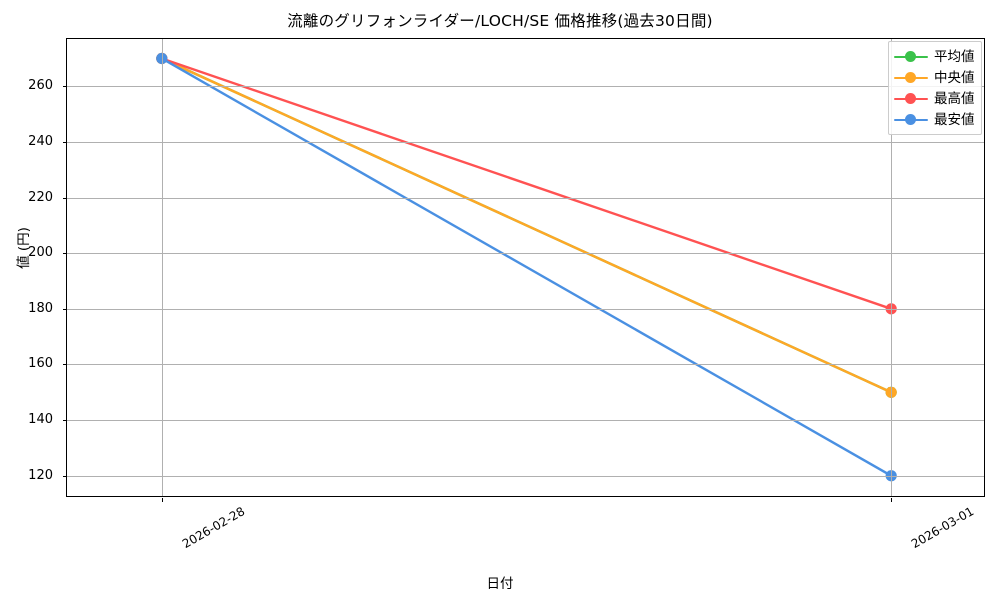  What do you see at coordinates (40, 197) in the screenshot?
I see `y-tick-label: 220` at bounding box center [40, 197].